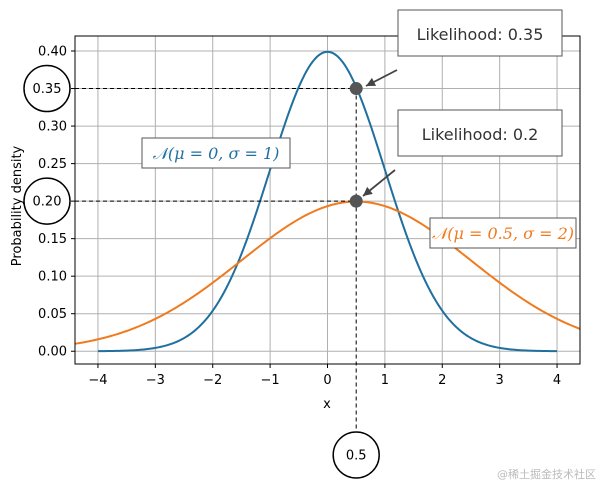 The image size is (602, 487). I want to click on watermark: @稀土掘金技术社区, so click(546, 474).